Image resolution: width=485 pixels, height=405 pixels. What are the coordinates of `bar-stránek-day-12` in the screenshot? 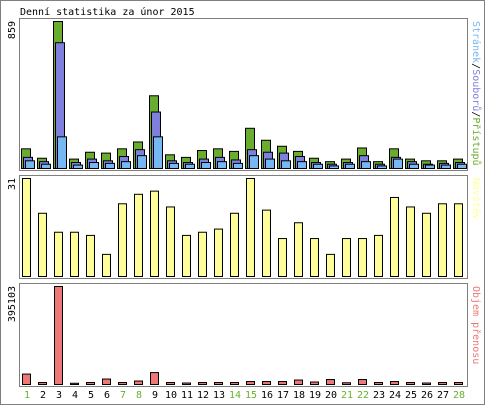 It's located at (206, 166).